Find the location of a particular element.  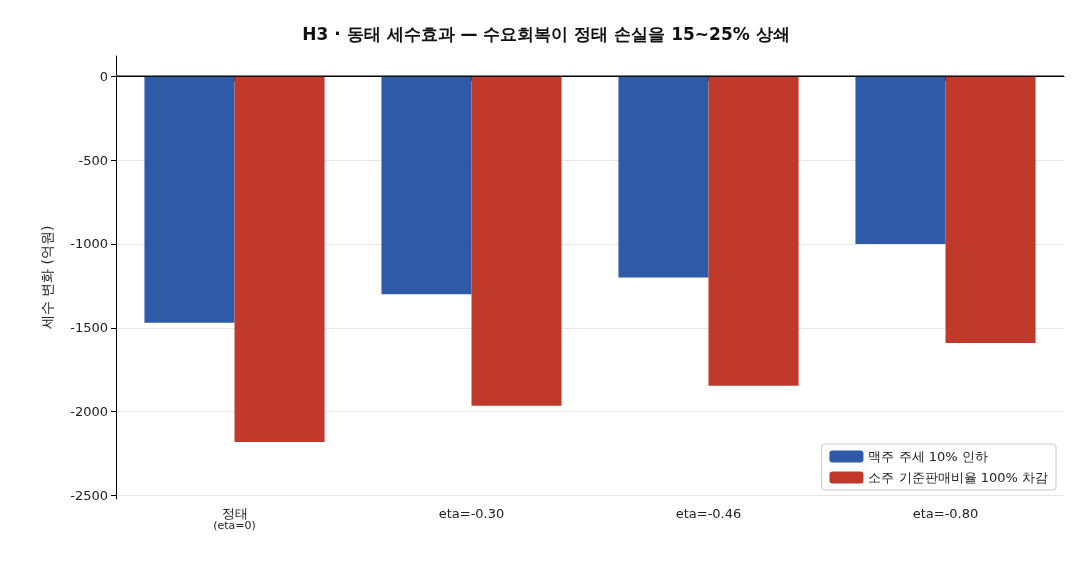

x-tick-label: eta=-0.46 is located at coordinates (708, 513).